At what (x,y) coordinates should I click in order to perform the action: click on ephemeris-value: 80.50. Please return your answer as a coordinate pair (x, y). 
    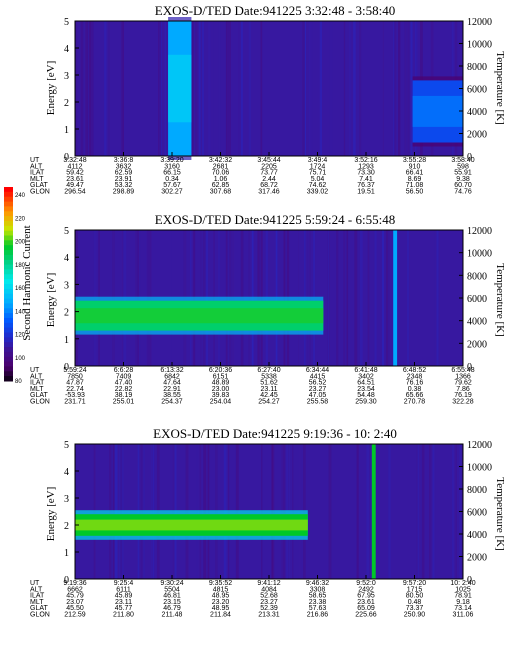
    Looking at the image, I should click on (415, 596).